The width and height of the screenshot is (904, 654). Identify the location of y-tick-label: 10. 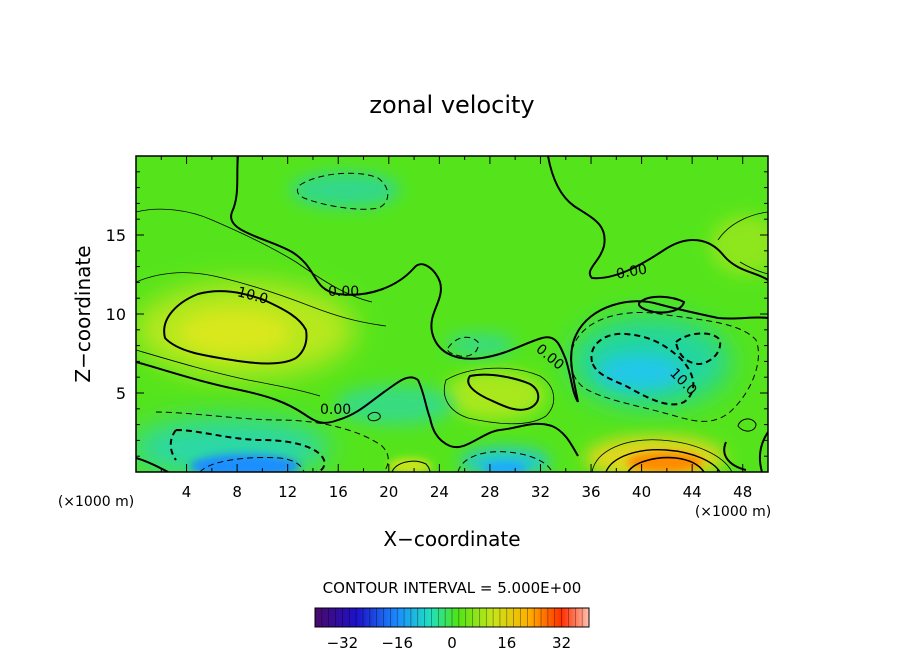
(116, 314).